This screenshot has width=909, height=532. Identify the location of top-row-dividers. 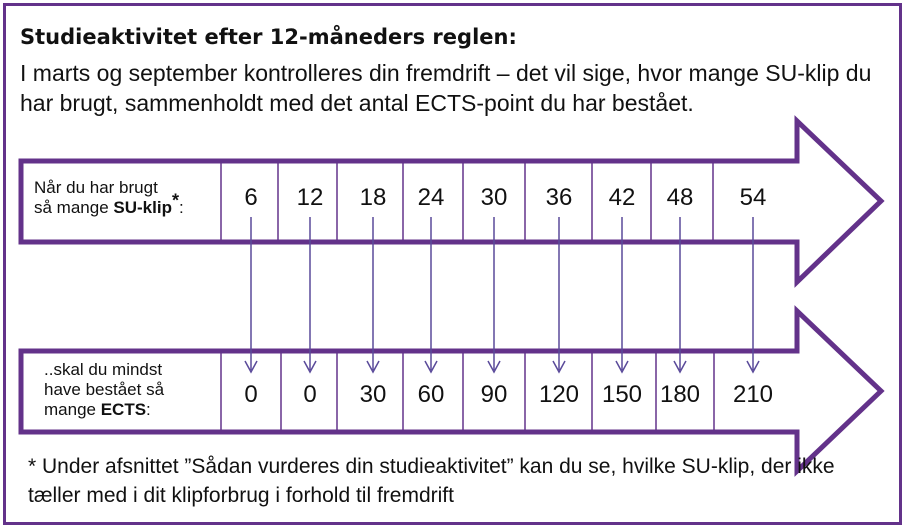
(467, 201).